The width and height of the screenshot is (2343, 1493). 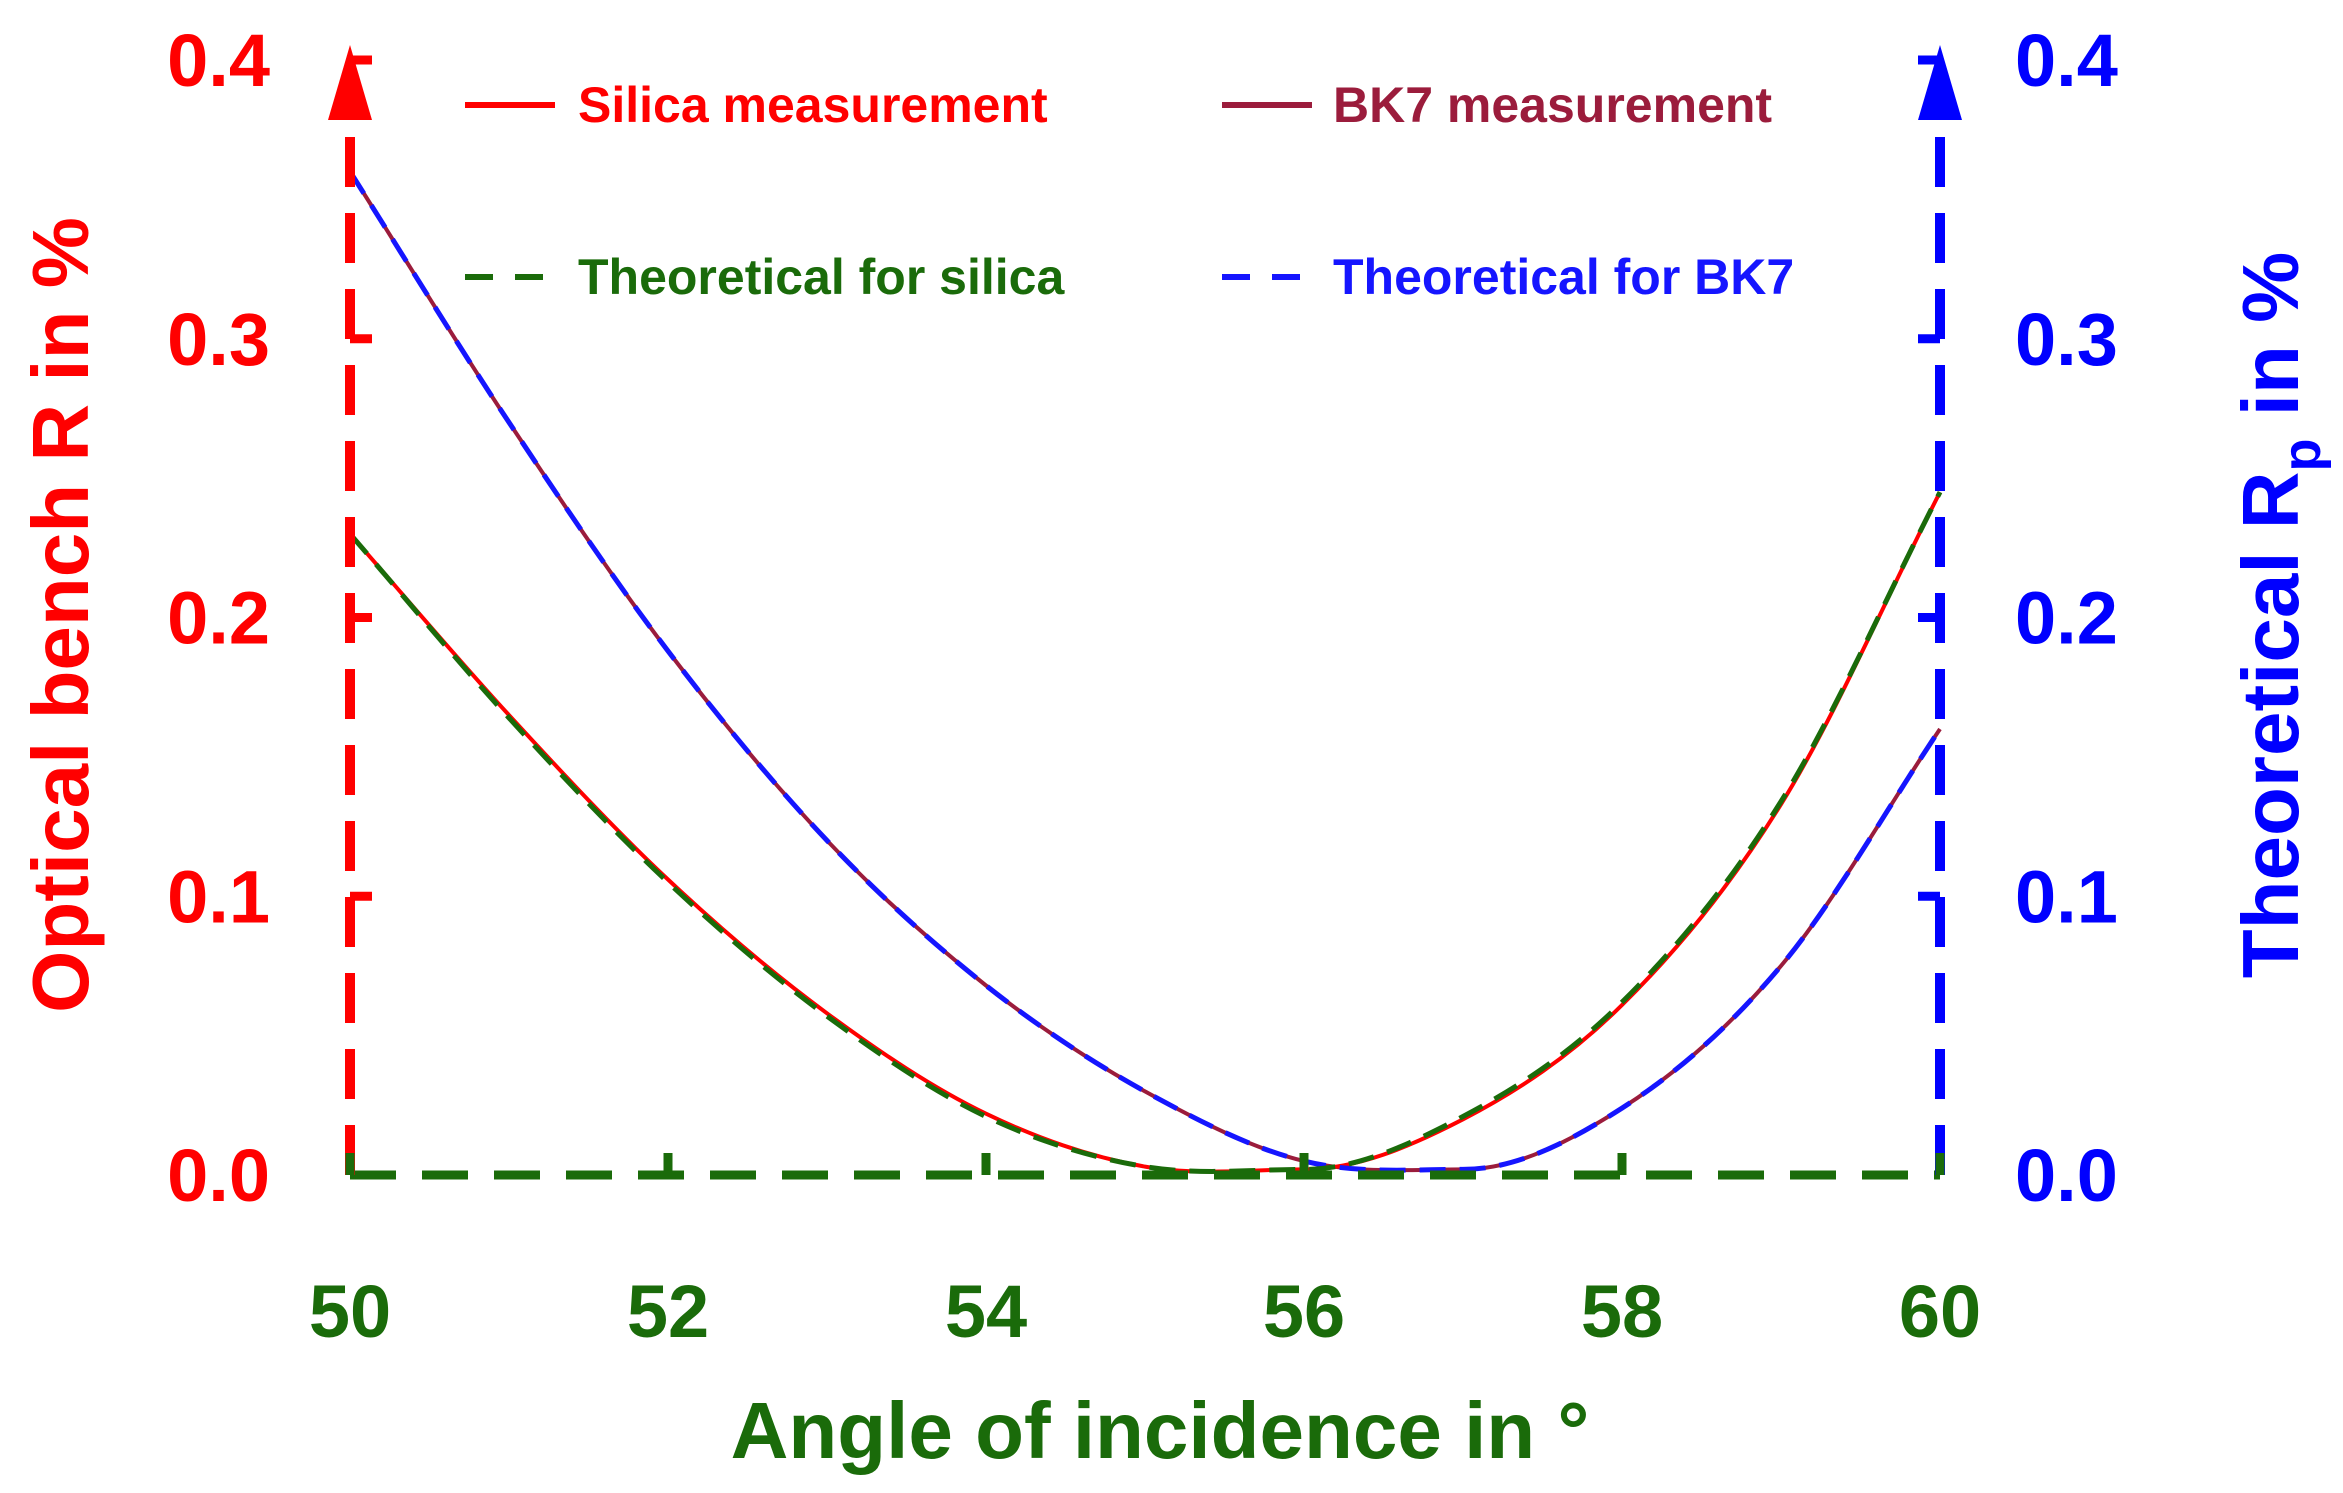 What do you see at coordinates (986, 1311) in the screenshot?
I see `x-tick-label: 54` at bounding box center [986, 1311].